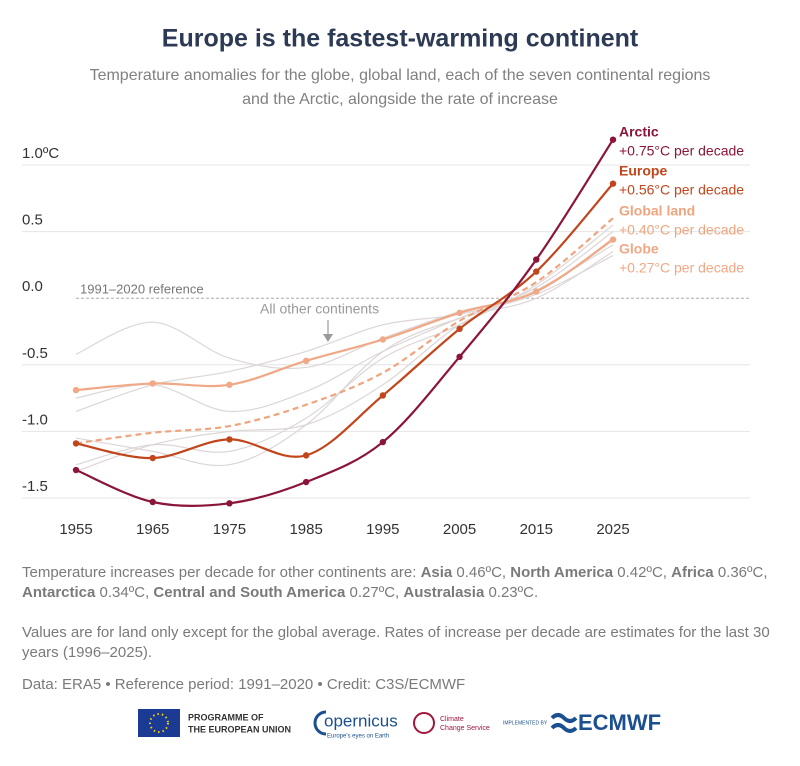 Image resolution: width=800 pixels, height=766 pixels. I want to click on annotation-arrowhead, so click(328, 338).